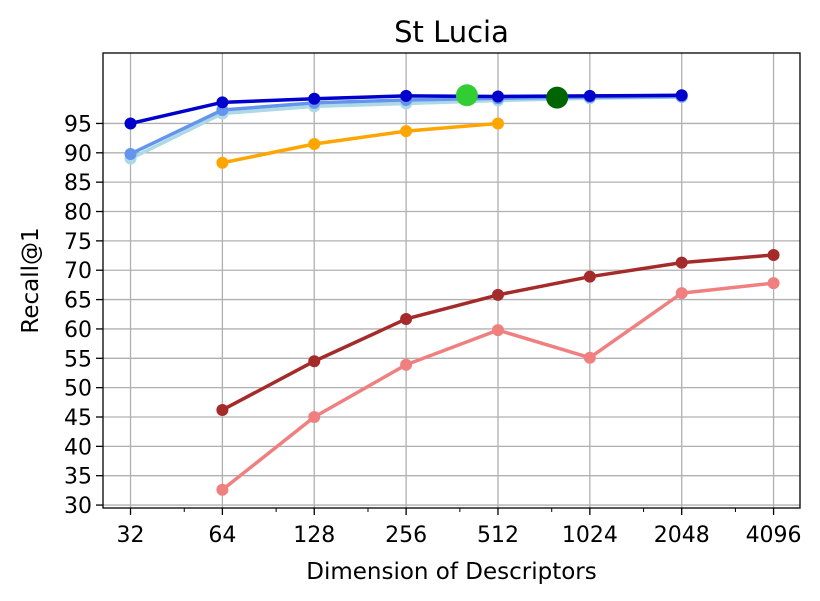 This screenshot has height=601, width=820. What do you see at coordinates (406, 535) in the screenshot?
I see `x-tick-label: 256` at bounding box center [406, 535].